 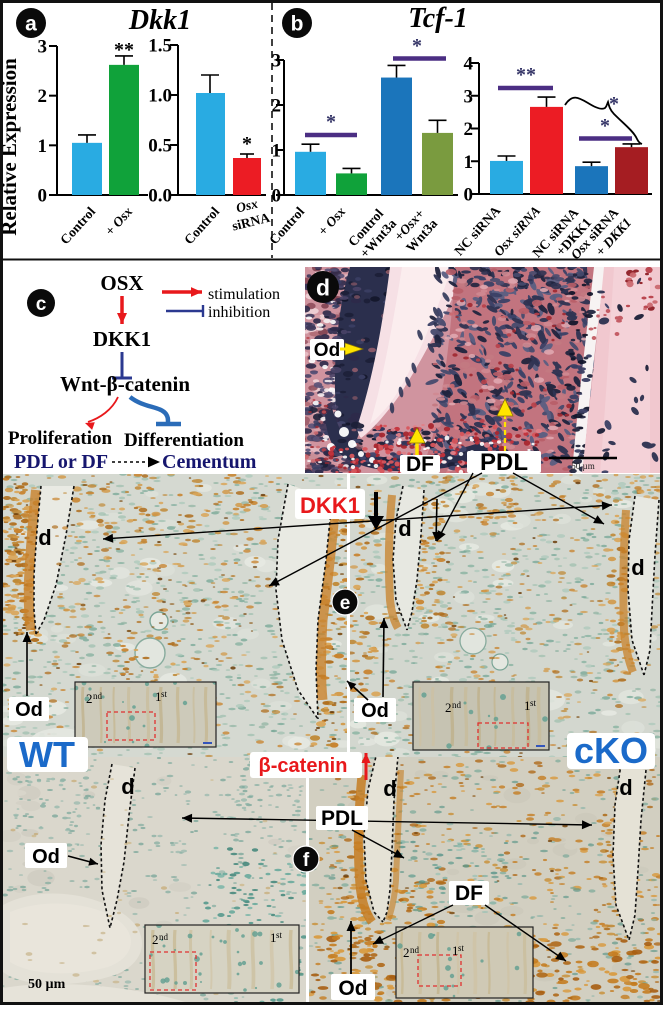 I want to click on svg-text: c, so click(x=41, y=304).